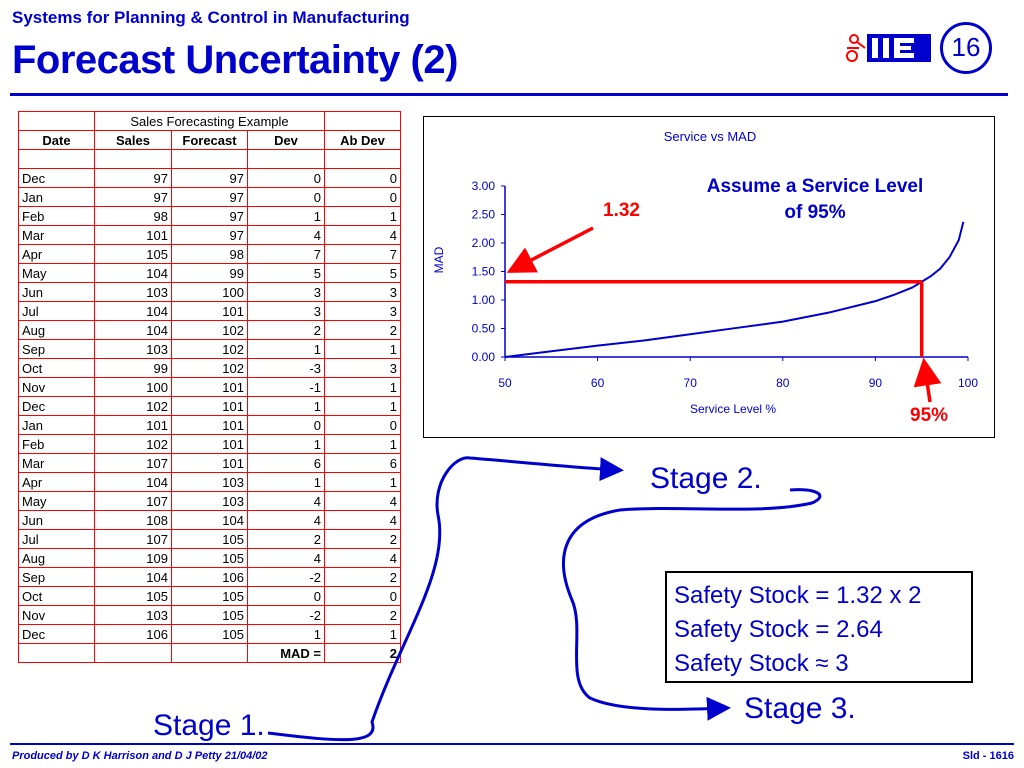 This screenshot has height=768, width=1024. Describe the element at coordinates (761, 663) in the screenshot. I see `safety-stock-line: Safety Stock ≈ 3` at that location.